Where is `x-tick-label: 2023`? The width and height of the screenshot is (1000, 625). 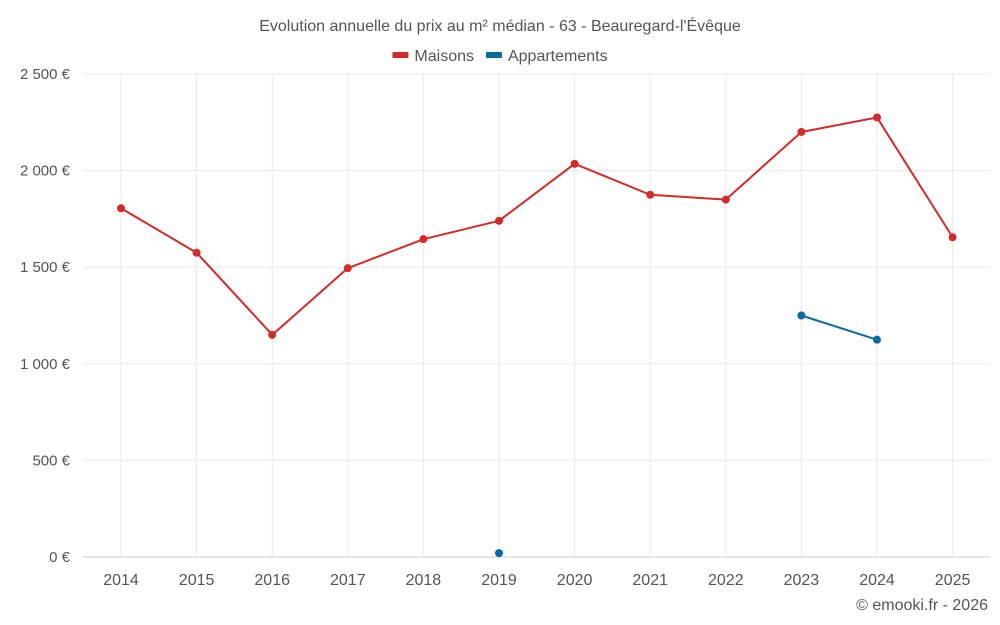 x-tick-label: 2023 is located at coordinates (802, 580).